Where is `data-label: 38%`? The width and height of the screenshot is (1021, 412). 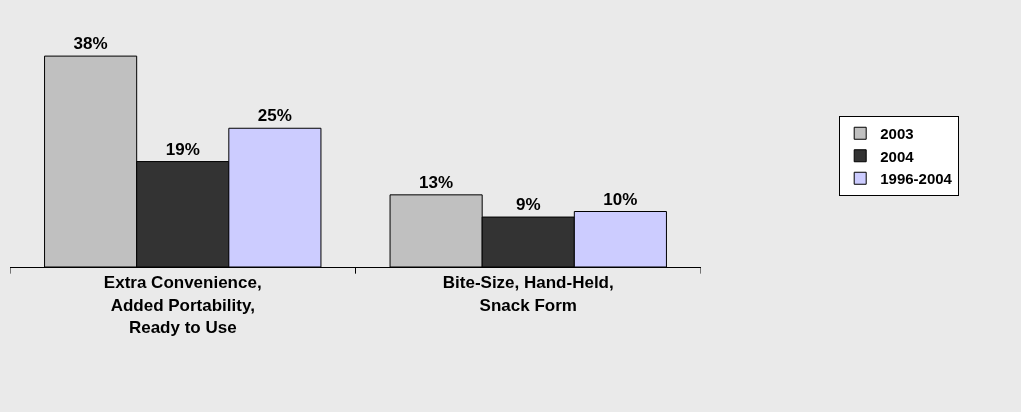 data-label: 38% is located at coordinates (90, 44).